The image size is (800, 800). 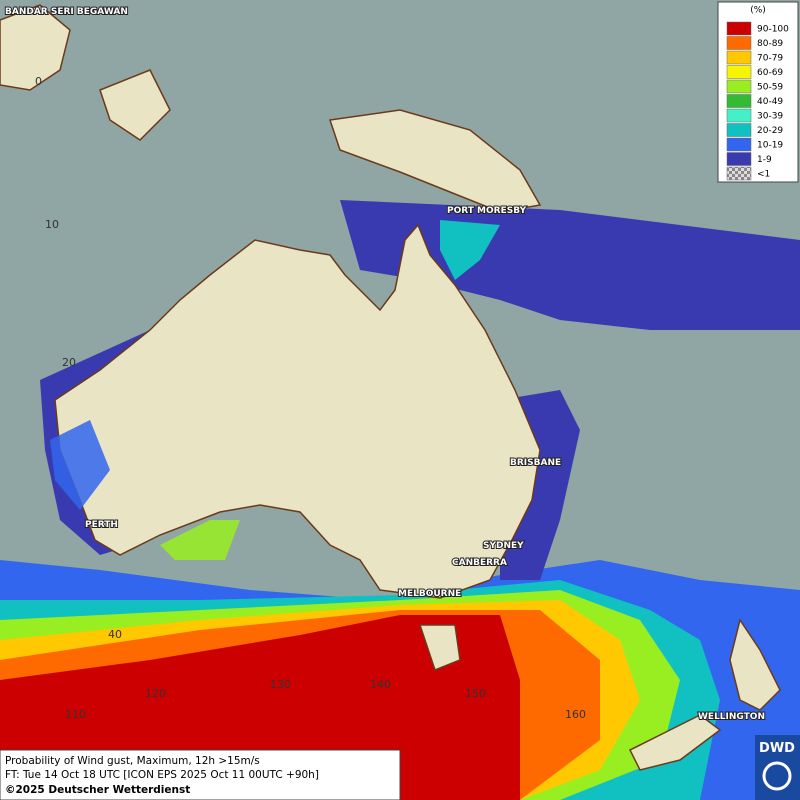 I want to click on footer-line: ©2025 Deutscher Wetterdienst, so click(x=97, y=790).